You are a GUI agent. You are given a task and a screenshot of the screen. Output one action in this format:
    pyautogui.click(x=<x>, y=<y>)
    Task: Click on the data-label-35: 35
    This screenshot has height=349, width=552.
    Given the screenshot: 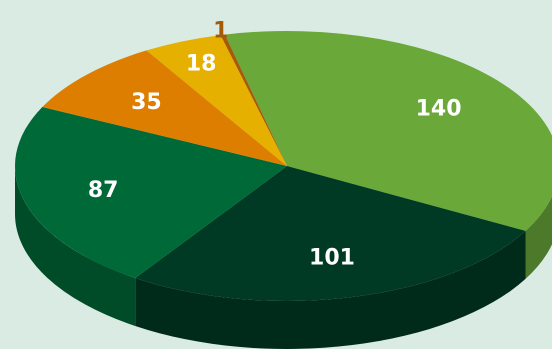 What is the action you would take?
    pyautogui.click(x=146, y=102)
    